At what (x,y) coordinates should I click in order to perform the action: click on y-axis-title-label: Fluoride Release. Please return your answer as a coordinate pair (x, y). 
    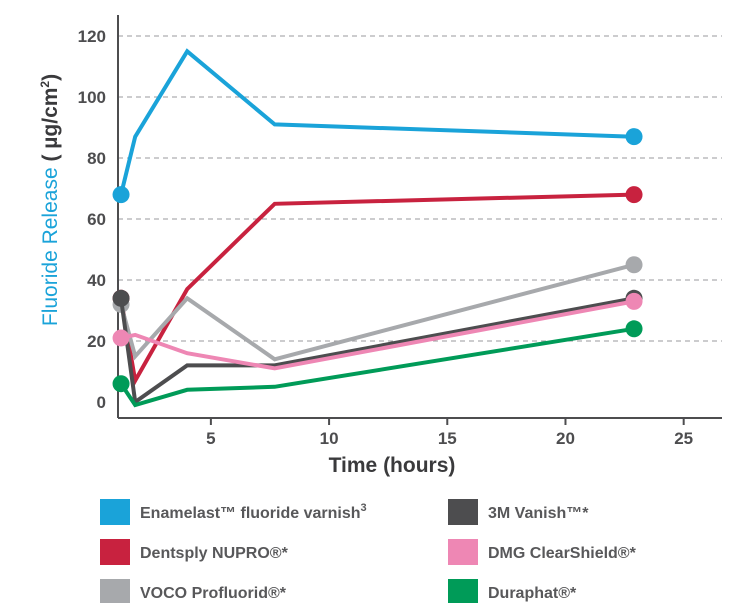
    Looking at the image, I should click on (50, 246).